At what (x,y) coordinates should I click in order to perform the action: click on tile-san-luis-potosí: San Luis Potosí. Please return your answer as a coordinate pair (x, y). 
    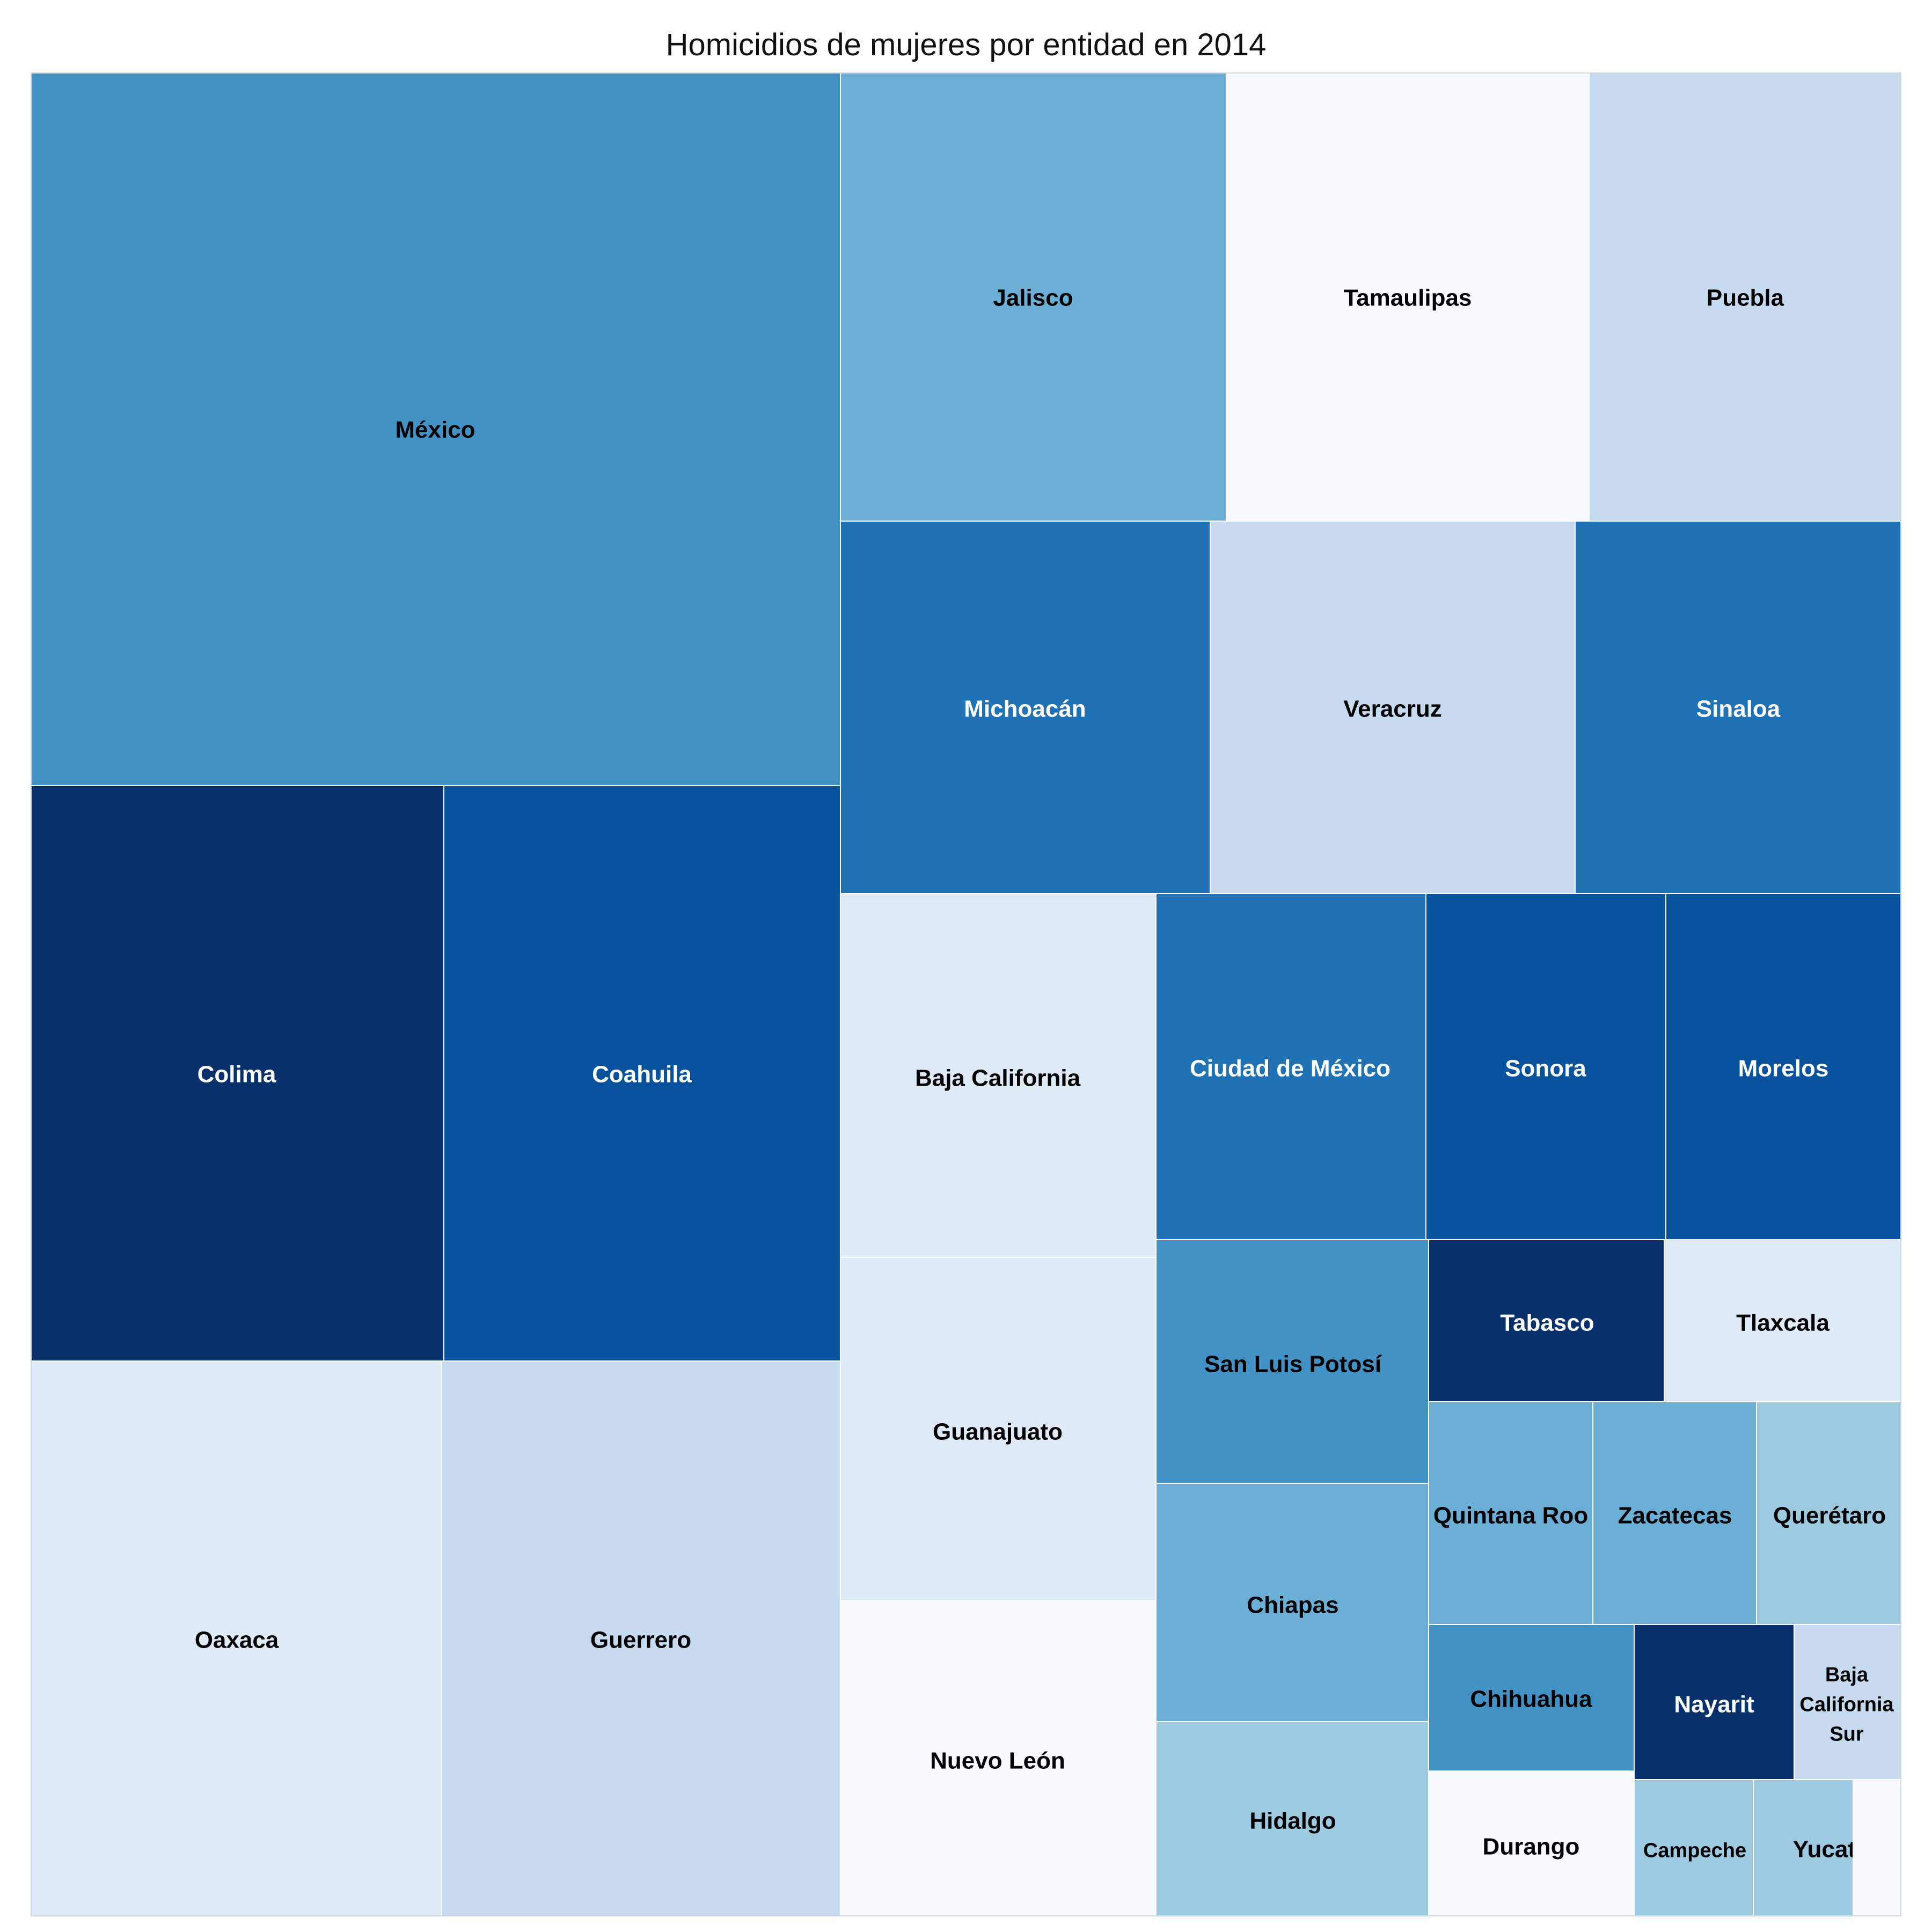
    Looking at the image, I should click on (1292, 1361).